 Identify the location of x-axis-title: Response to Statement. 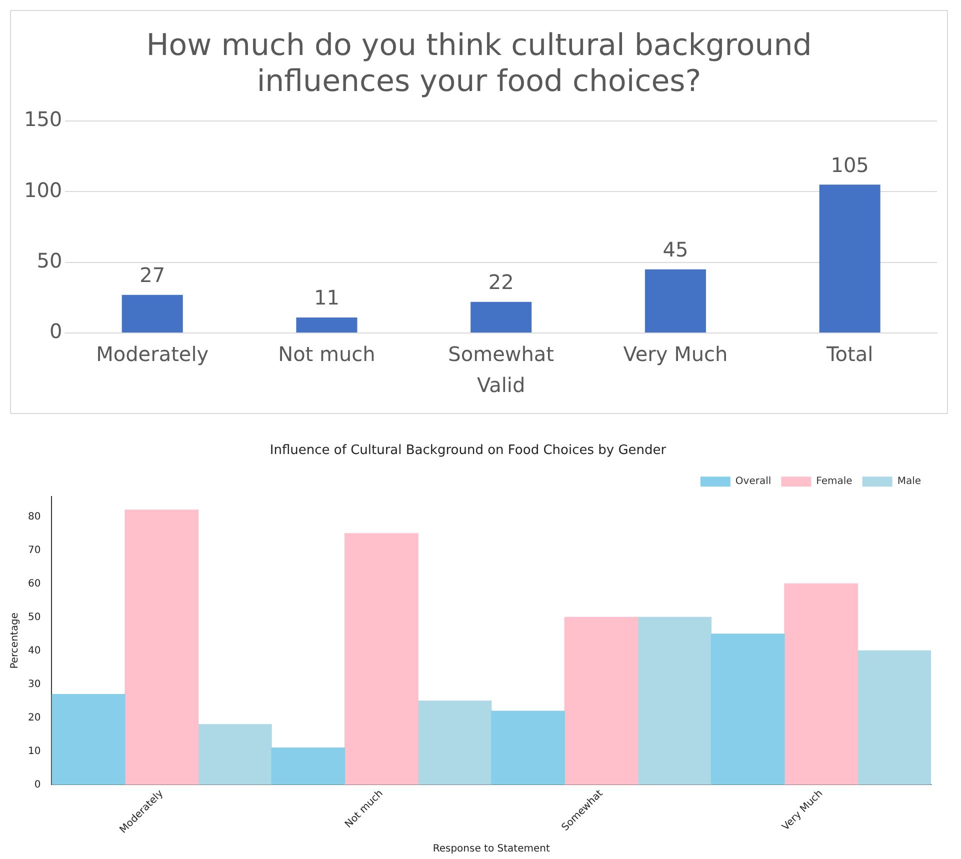
(491, 849).